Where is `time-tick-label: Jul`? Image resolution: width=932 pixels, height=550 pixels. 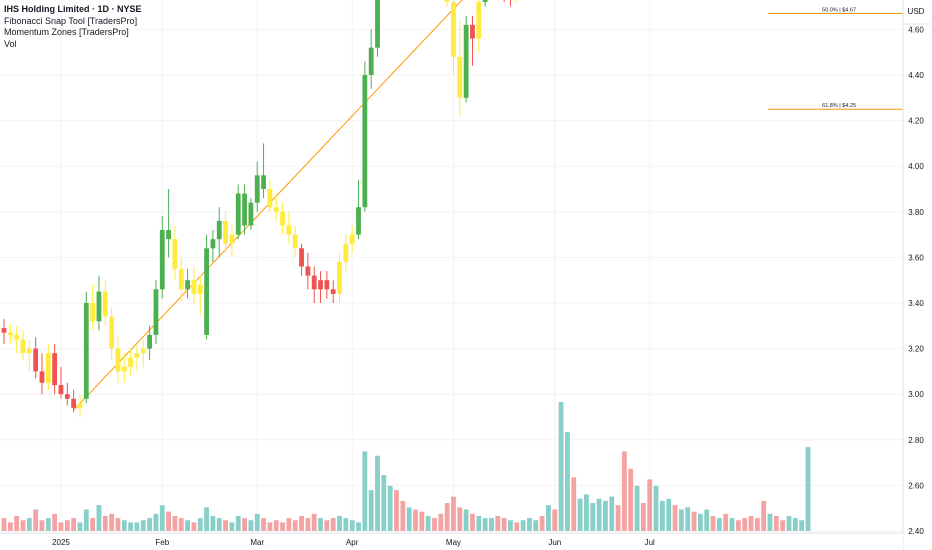
time-tick-label: Jul is located at coordinates (650, 542).